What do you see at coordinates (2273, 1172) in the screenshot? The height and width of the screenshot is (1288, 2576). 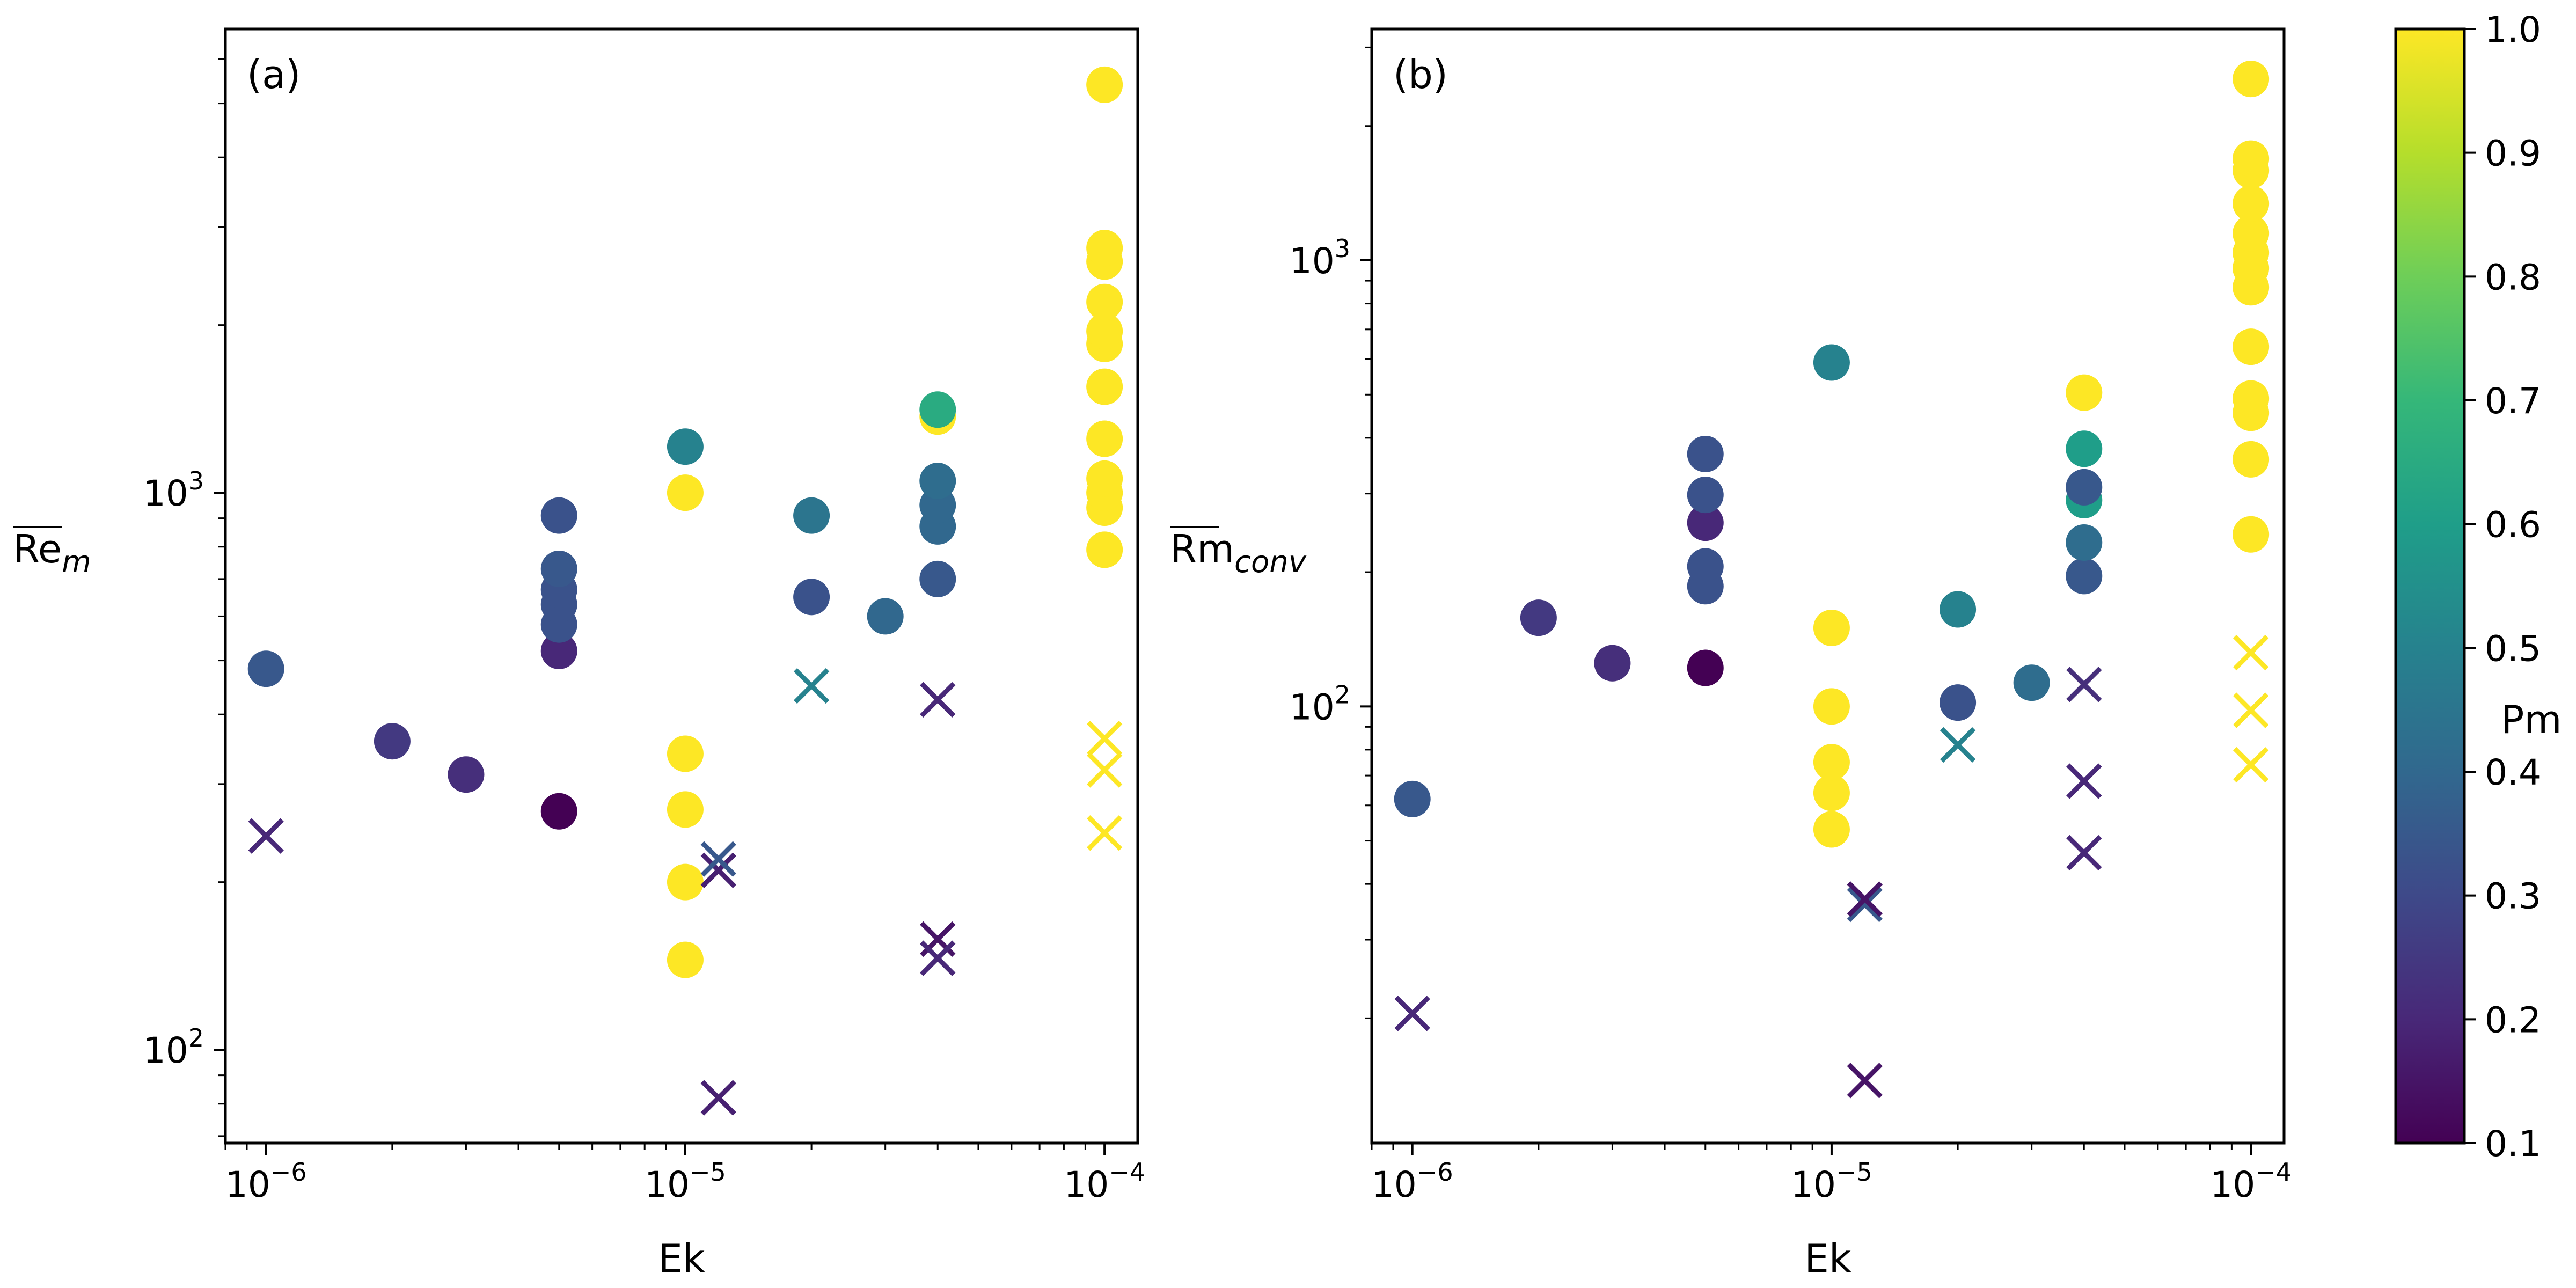 I see `x-tick-label-exp: −4` at bounding box center [2273, 1172].